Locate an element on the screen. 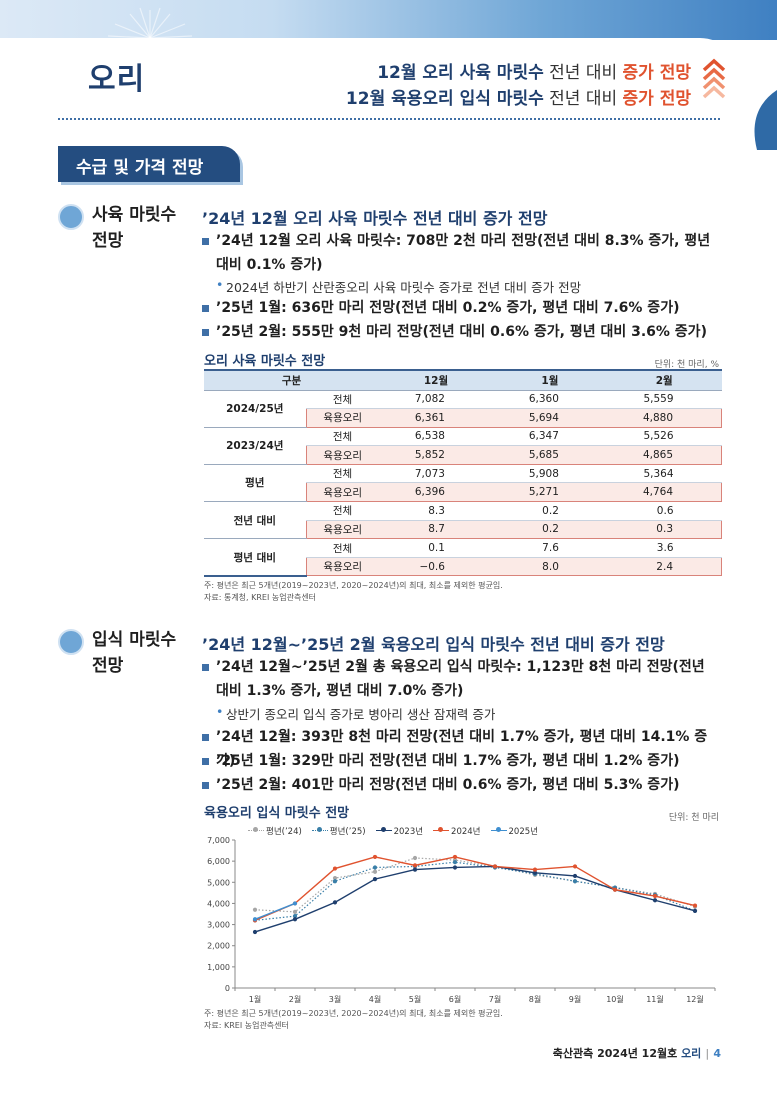 Image resolution: width=777 pixels, height=1100 pixels. table-row: 육용오리 8.7 0.2 0.3 is located at coordinates (463, 529).